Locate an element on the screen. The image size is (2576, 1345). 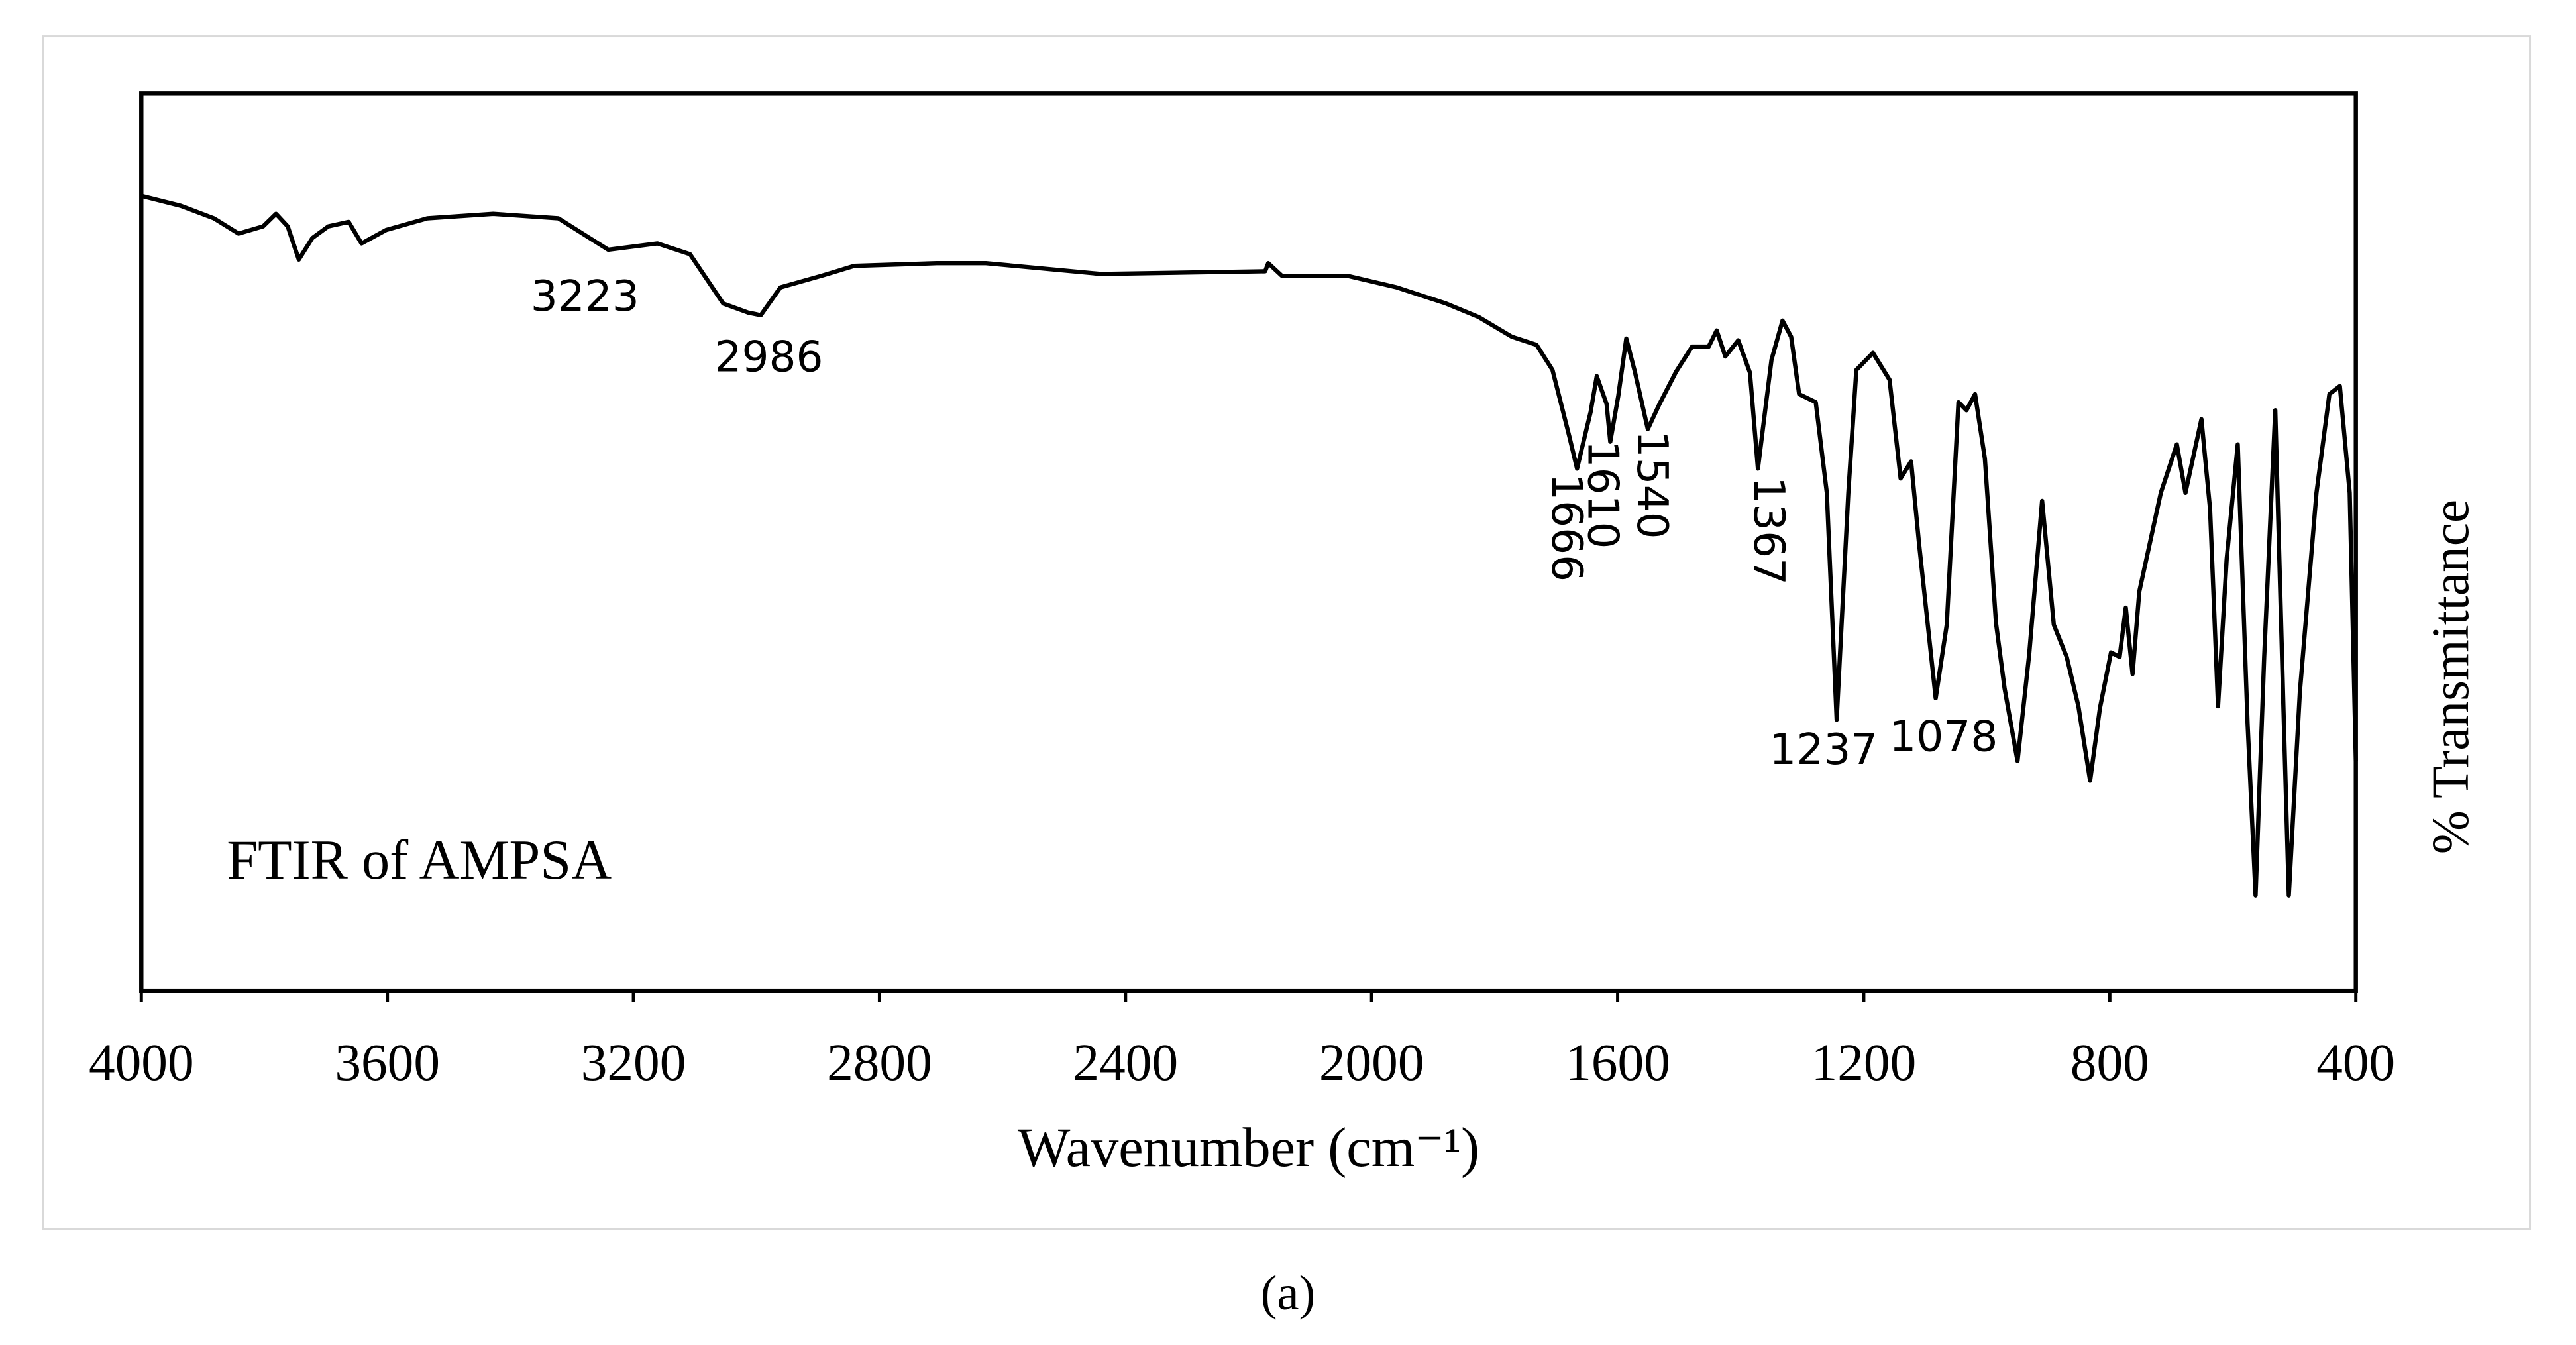
peak-label: 3223 is located at coordinates (585, 296).